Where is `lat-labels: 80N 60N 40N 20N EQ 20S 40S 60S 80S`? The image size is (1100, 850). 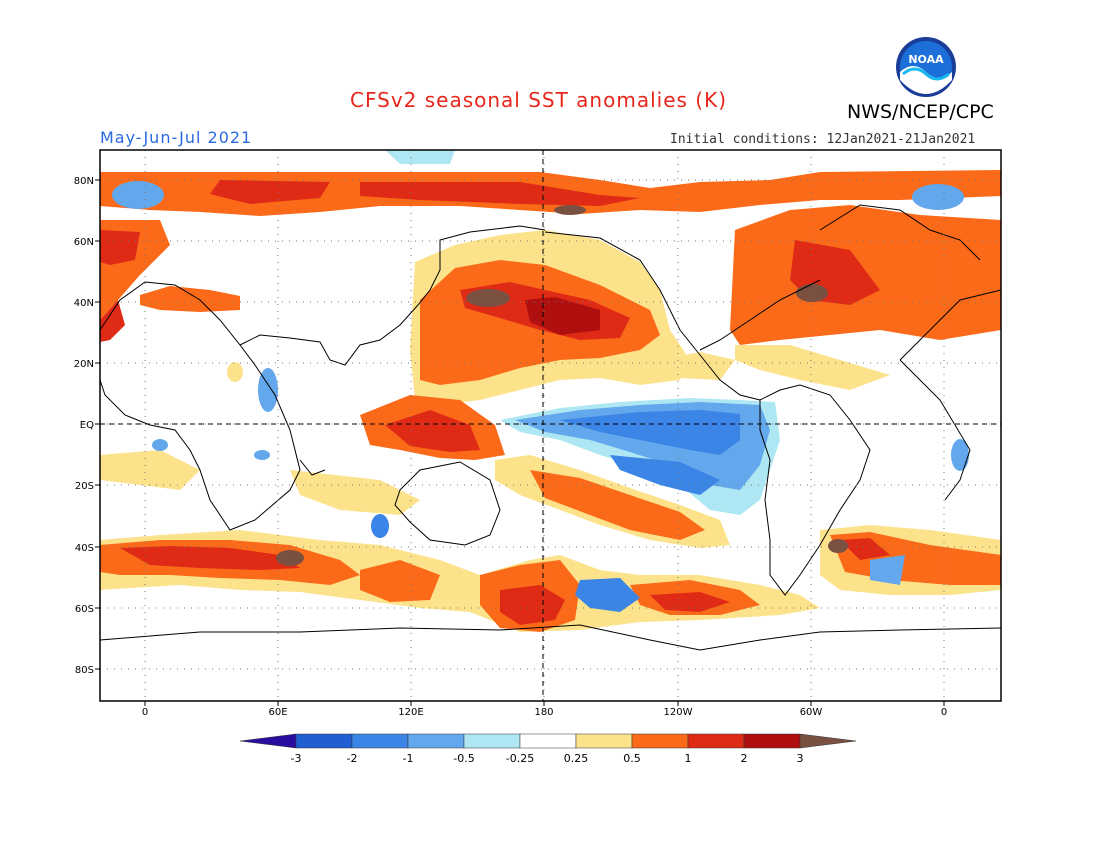
lat-labels: 80N 60N 40N 20N EQ 20S 40S 60S 80S is located at coordinates (84, 426).